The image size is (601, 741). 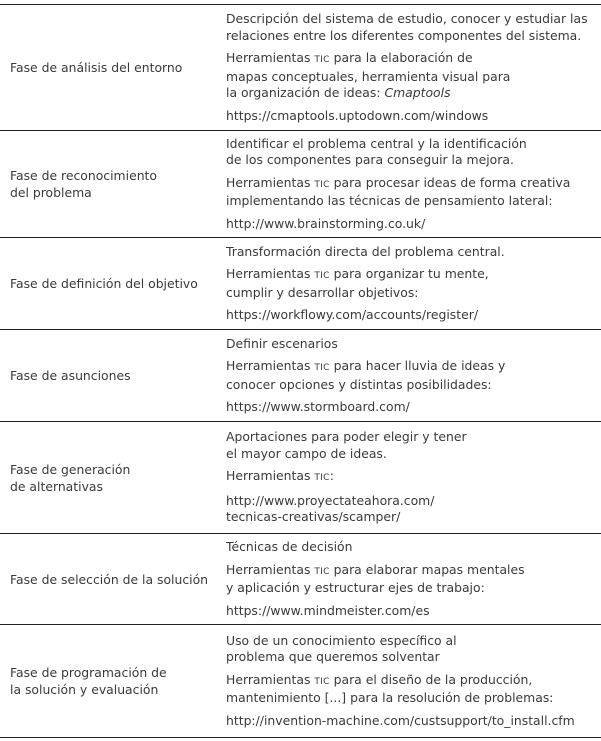 I want to click on text-line: el mayor campo de ideas., so click(x=306, y=453).